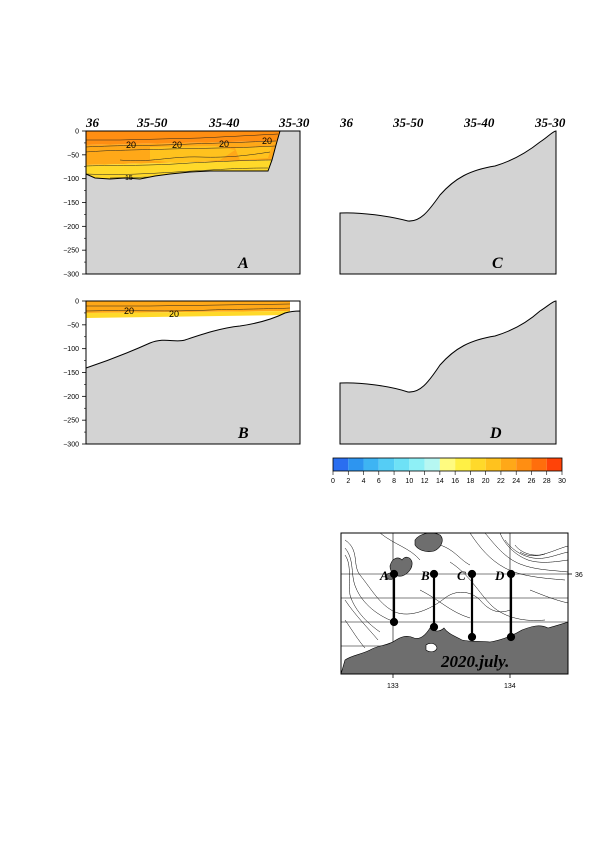 The image size is (595, 842). I want to click on colorbar-tick-label: 8, so click(394, 481).